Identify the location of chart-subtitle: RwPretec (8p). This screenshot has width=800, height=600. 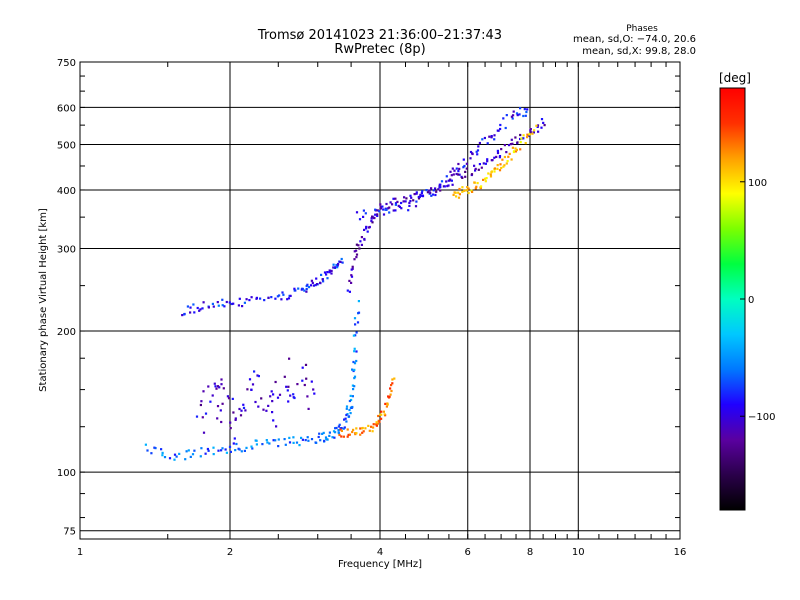
(379, 49).